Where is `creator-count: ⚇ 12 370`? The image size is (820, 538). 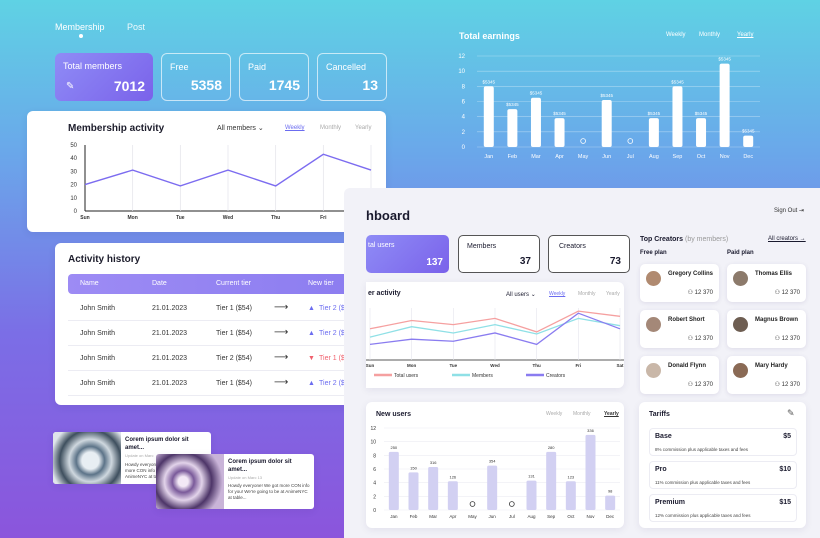 creator-count: ⚇ 12 370 is located at coordinates (787, 338).